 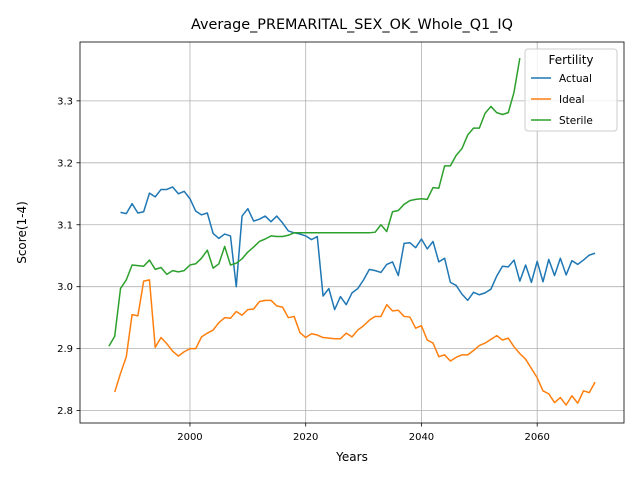 What do you see at coordinates (65, 287) in the screenshot?
I see `y-tick-label: 3.0` at bounding box center [65, 287].